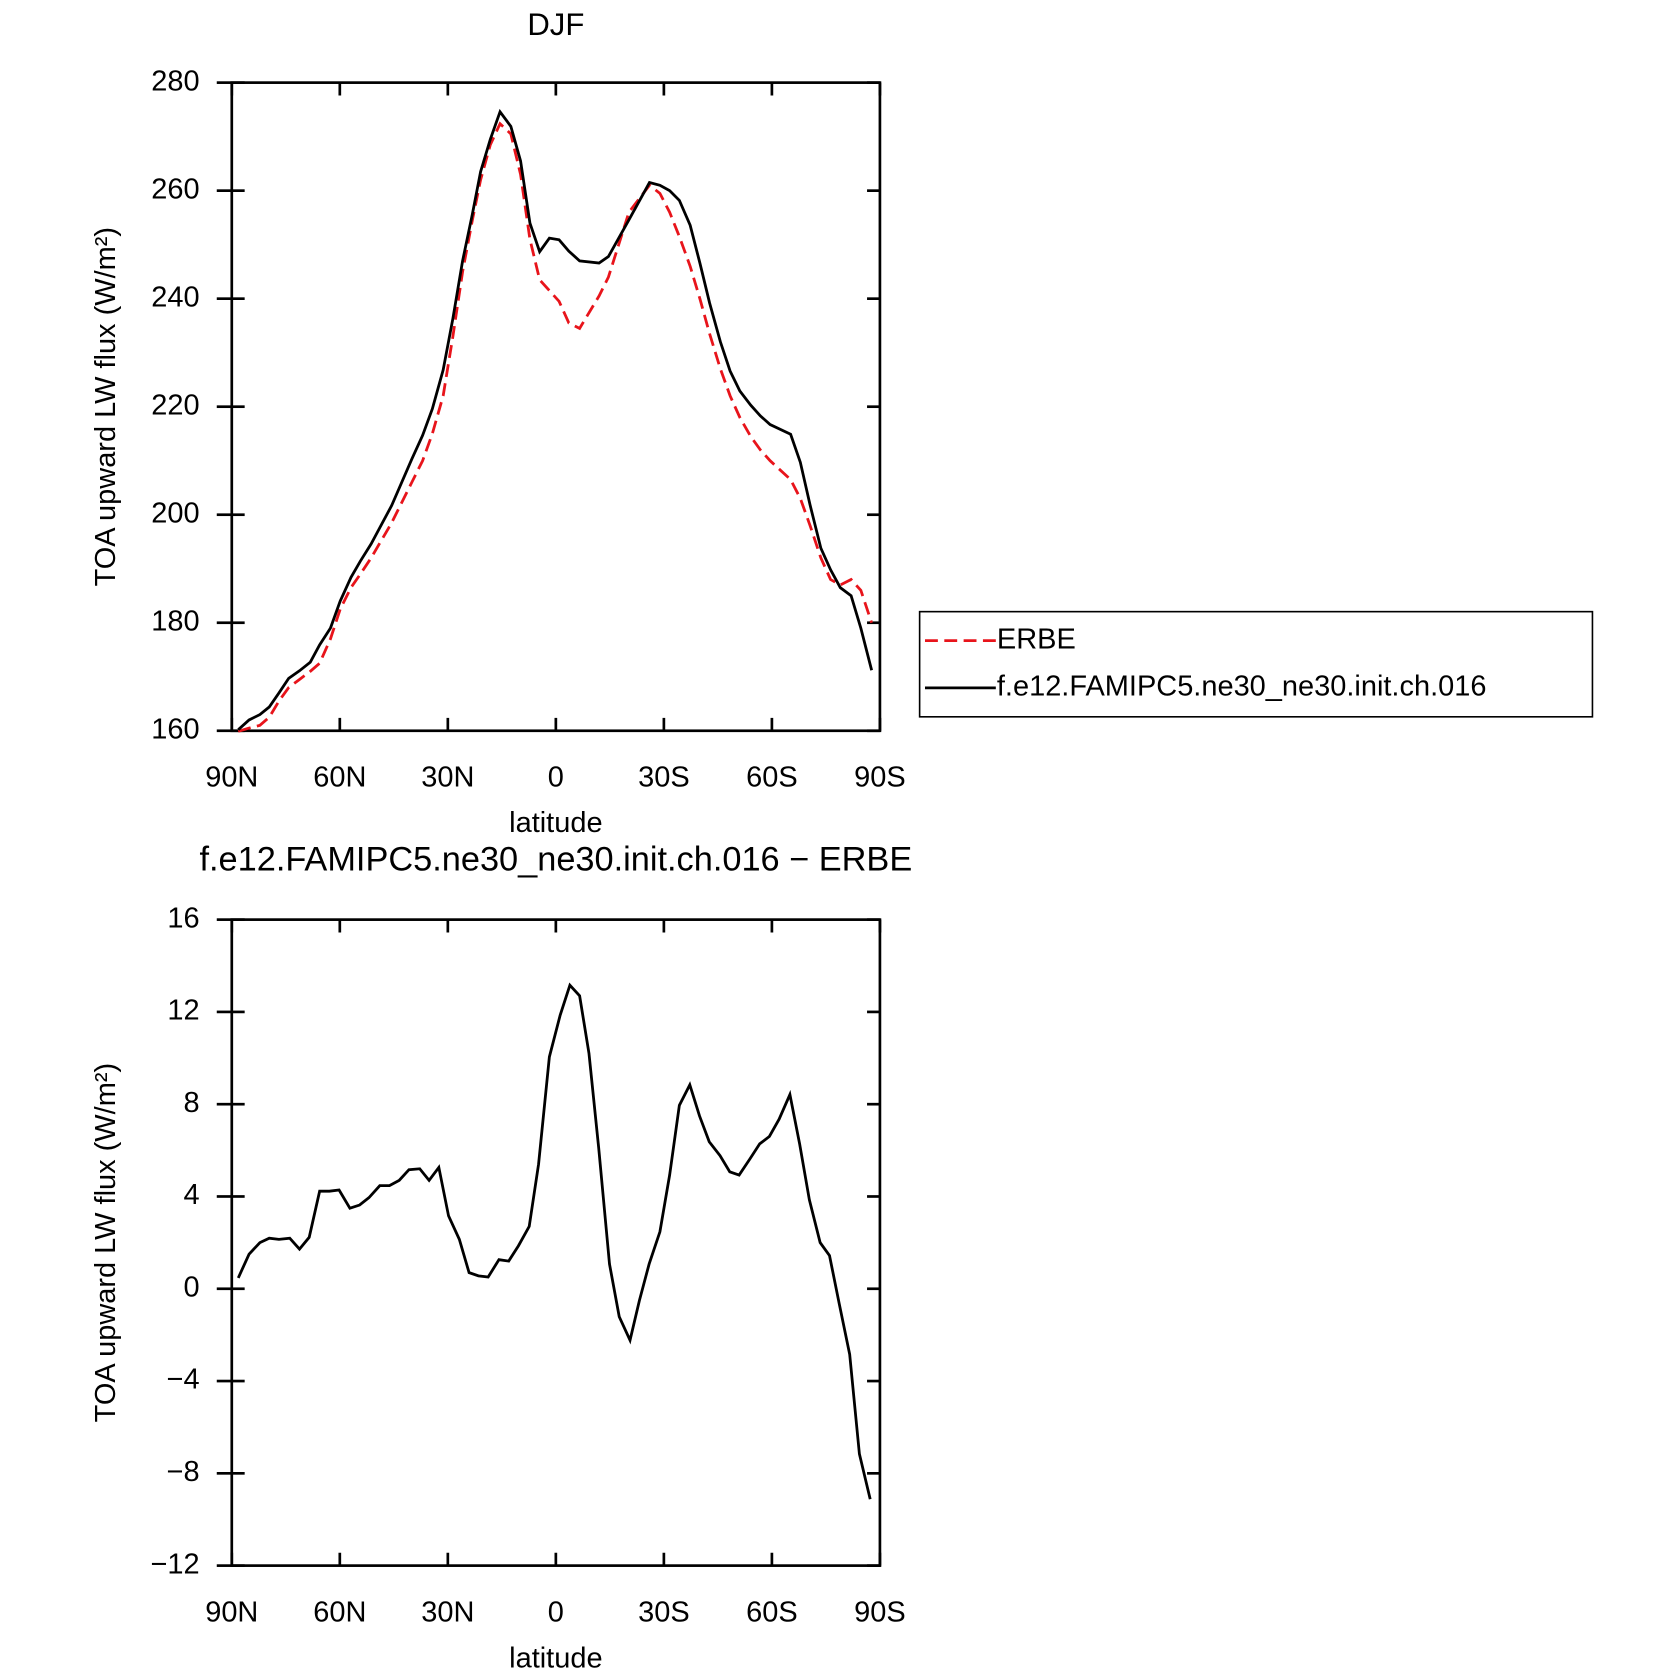 This screenshot has width=1674, height=1674. I want to click on y-tick-label: 200, so click(175, 513).